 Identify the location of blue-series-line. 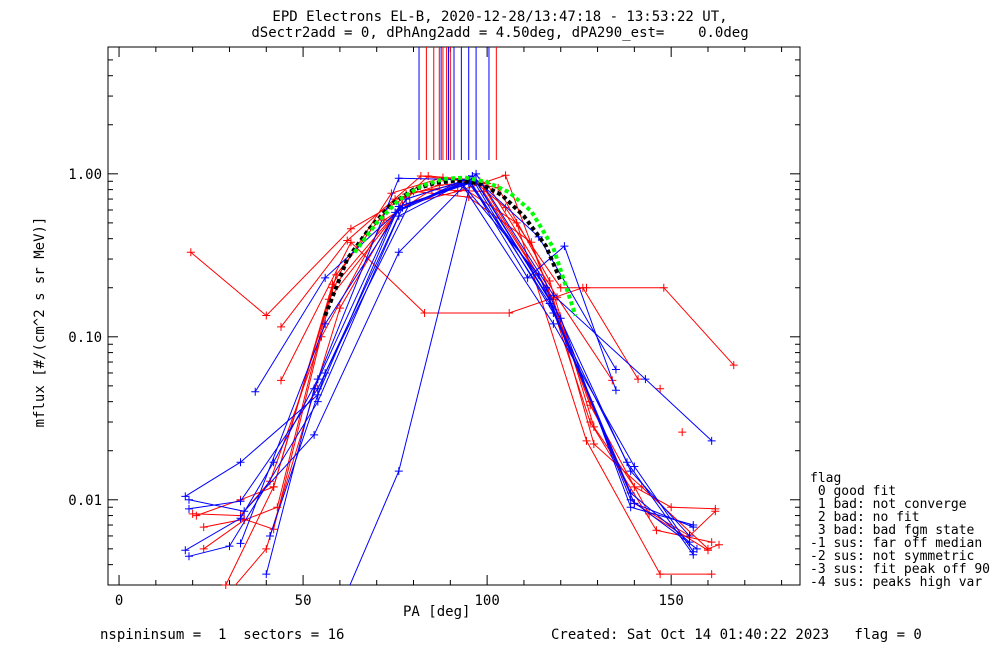
(435, 284).